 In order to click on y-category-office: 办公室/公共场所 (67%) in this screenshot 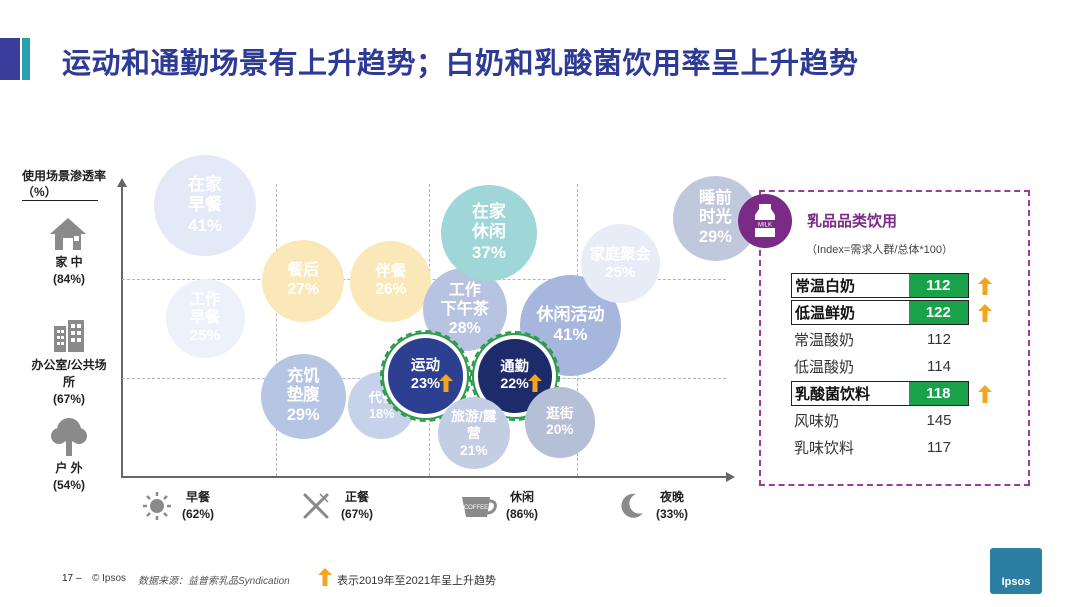, I will do `click(69, 382)`.